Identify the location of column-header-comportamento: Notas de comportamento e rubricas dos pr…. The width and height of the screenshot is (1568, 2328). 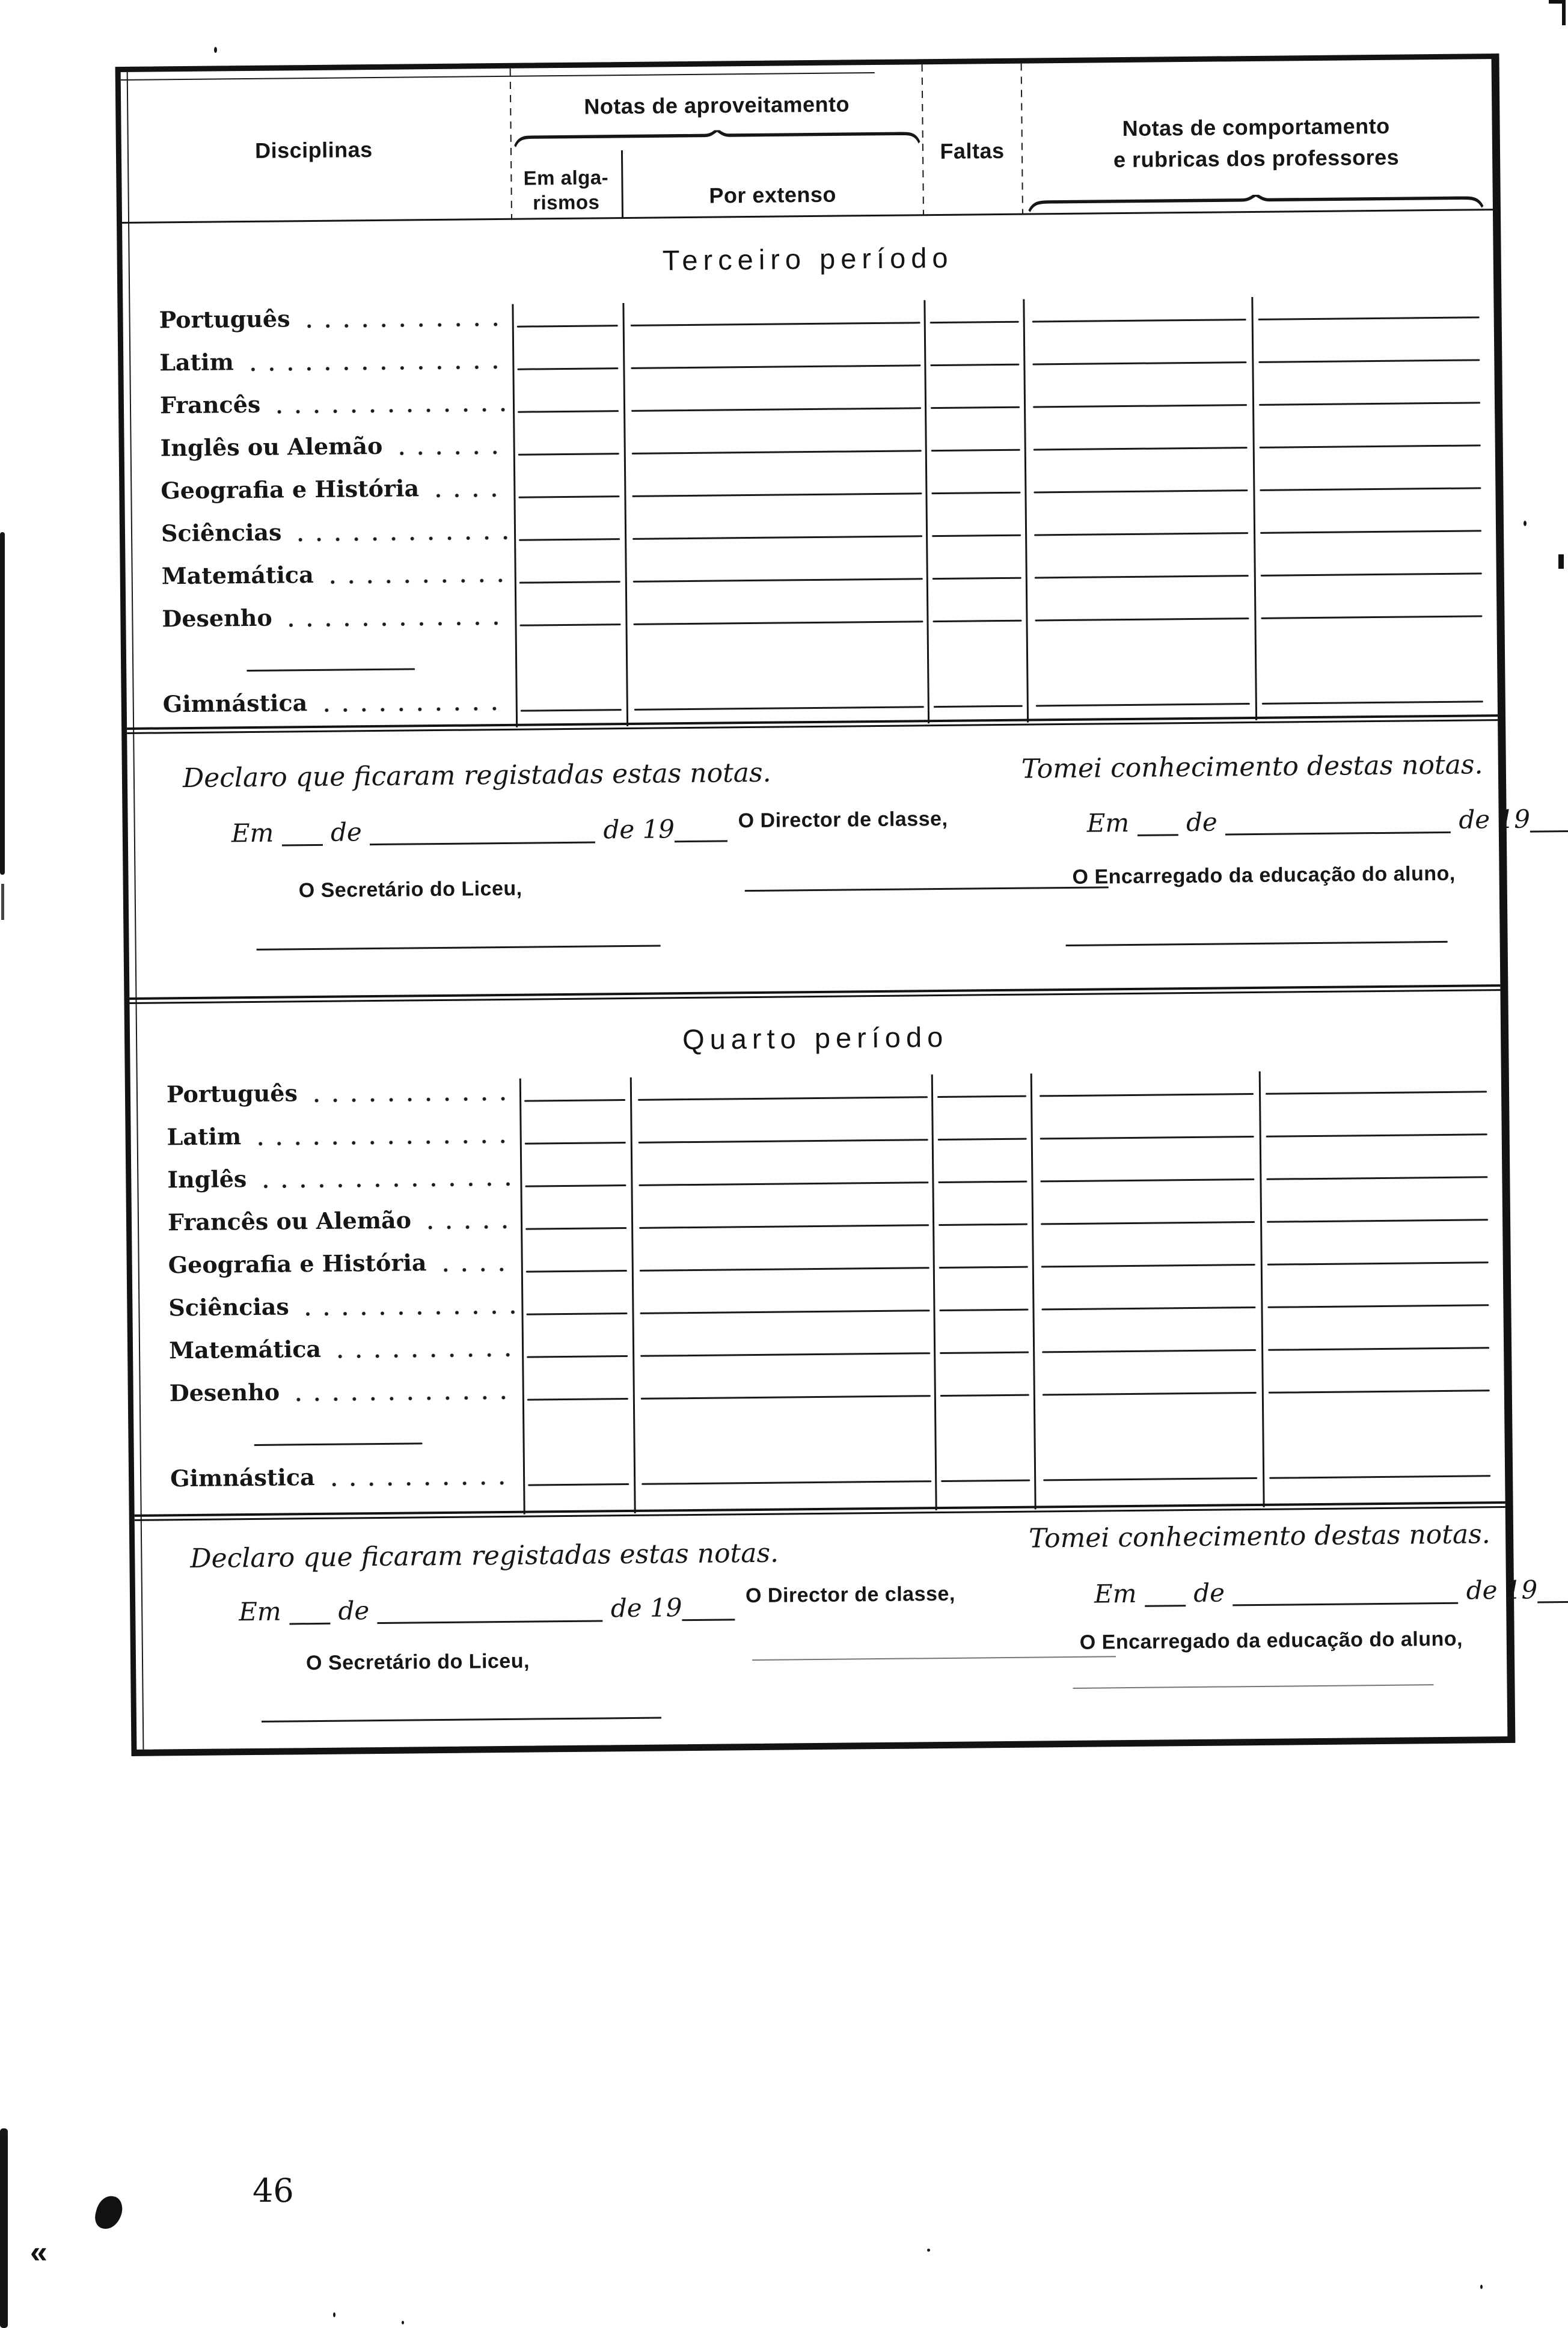
(1256, 143).